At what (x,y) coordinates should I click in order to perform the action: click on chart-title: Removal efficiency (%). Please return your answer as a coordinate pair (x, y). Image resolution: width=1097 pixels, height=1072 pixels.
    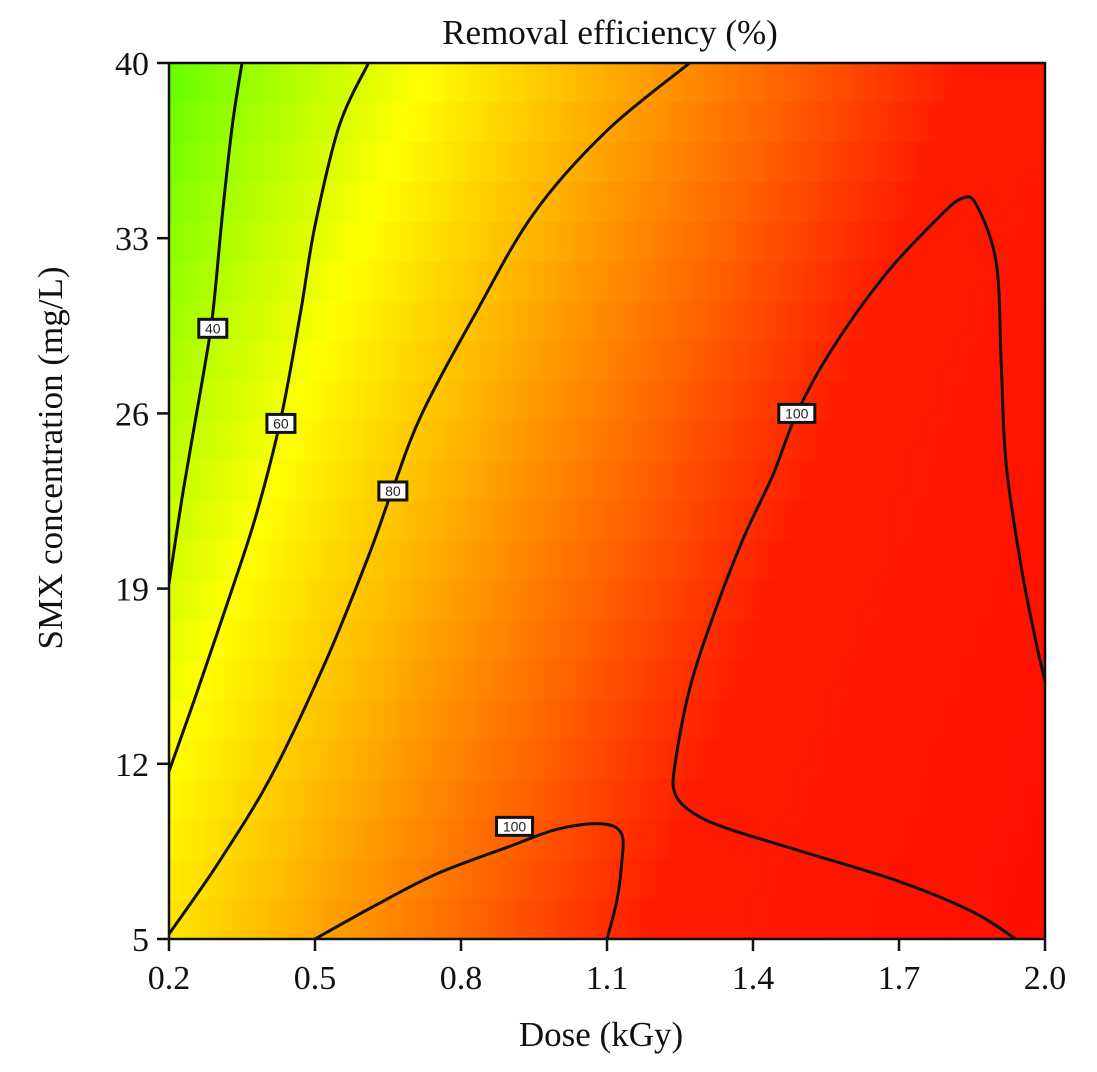
    Looking at the image, I should click on (610, 32).